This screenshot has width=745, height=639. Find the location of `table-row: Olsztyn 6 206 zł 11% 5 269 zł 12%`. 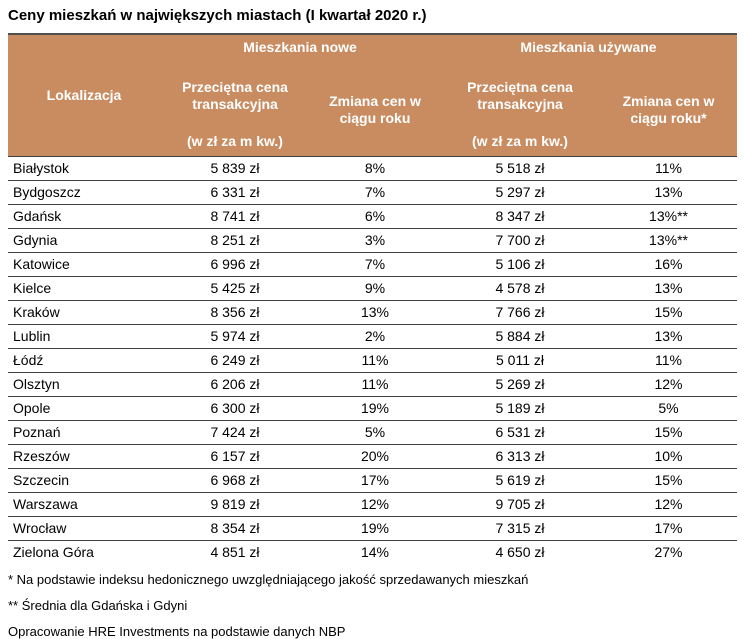

table-row: Olsztyn 6 206 zł 11% 5 269 zł 12% is located at coordinates (373, 383).